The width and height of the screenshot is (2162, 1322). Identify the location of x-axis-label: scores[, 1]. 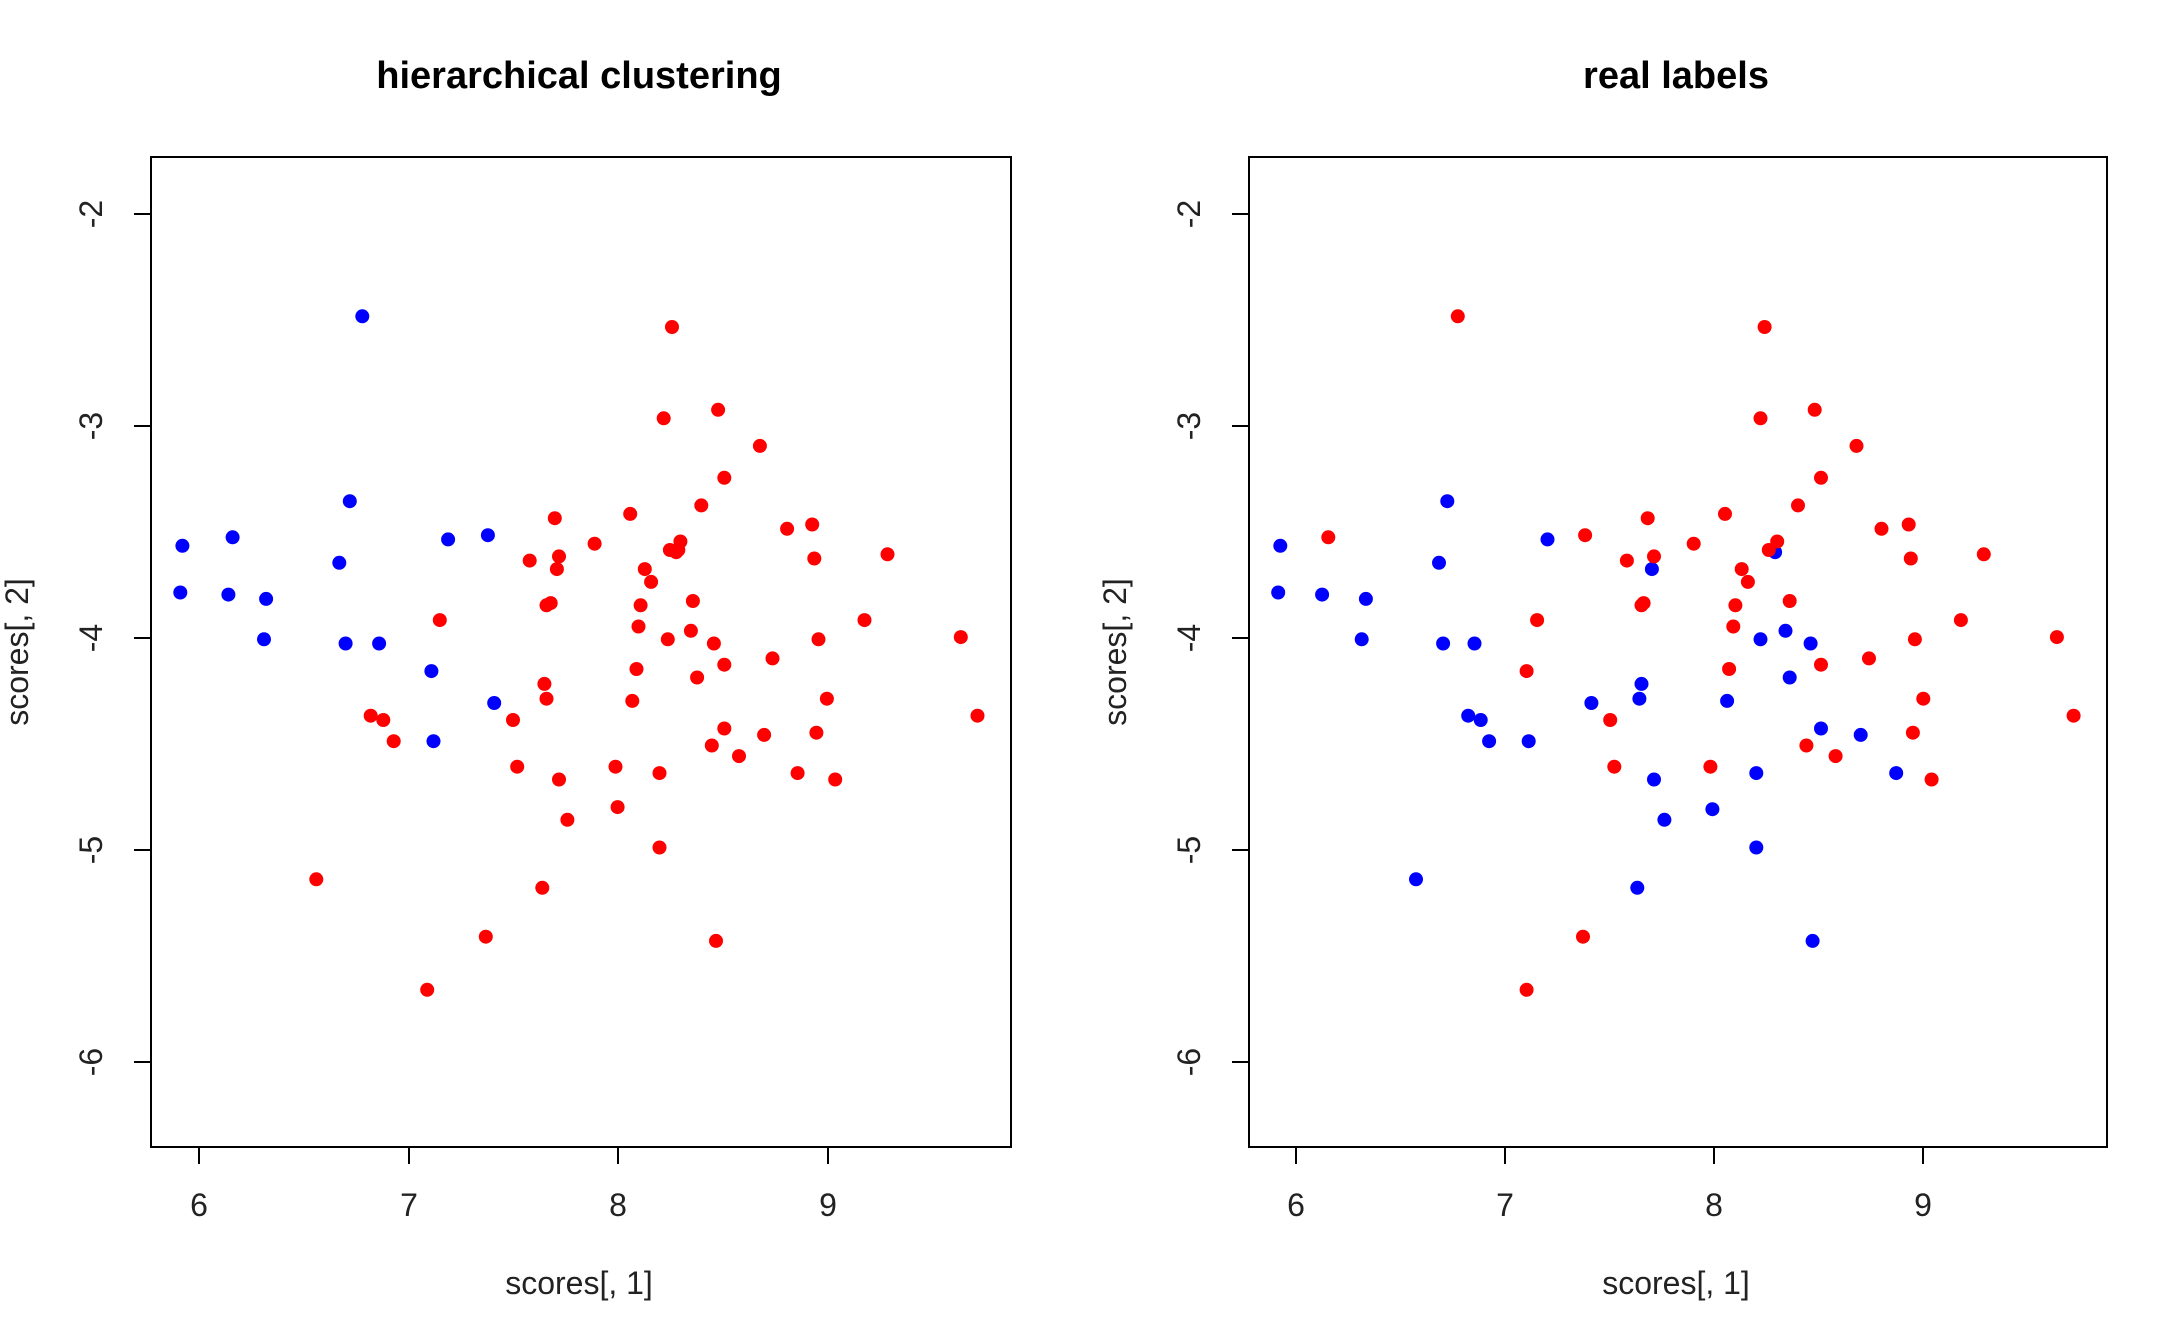
(579, 1283).